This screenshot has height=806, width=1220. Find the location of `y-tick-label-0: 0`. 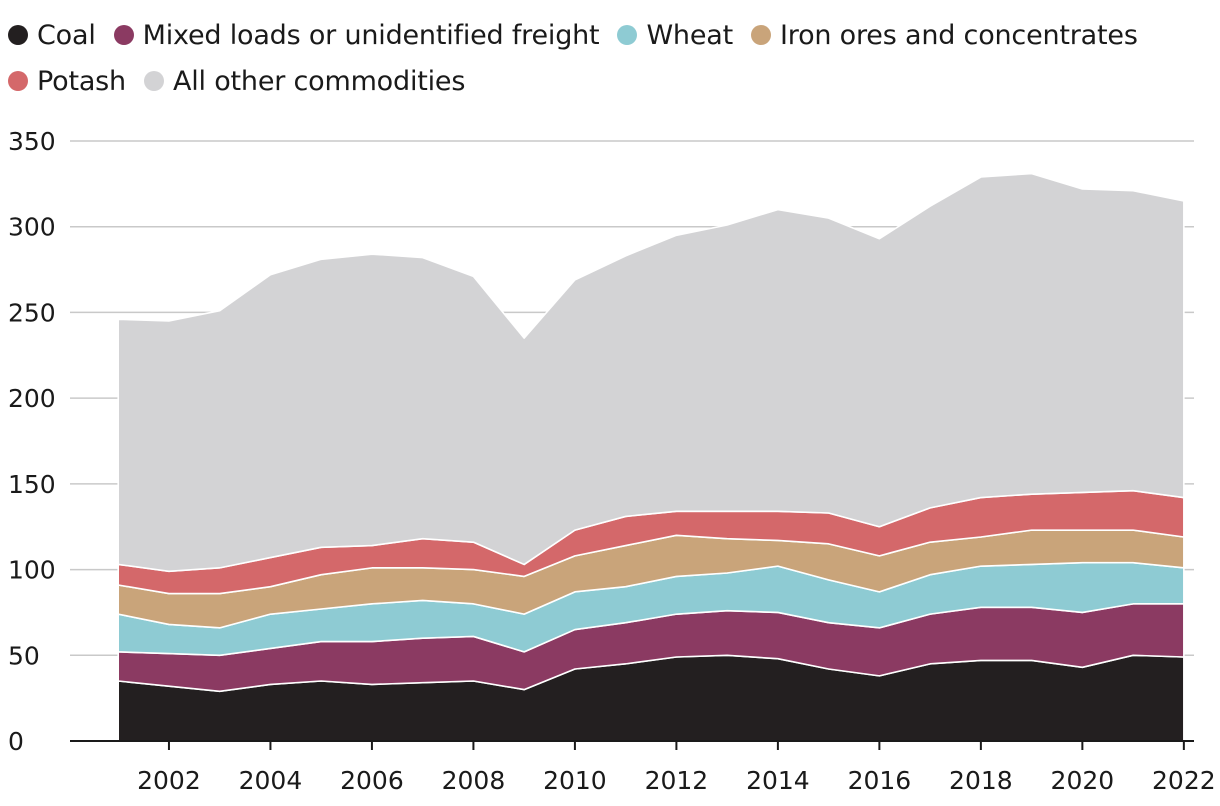

y-tick-label-0: 0 is located at coordinates (16, 741).